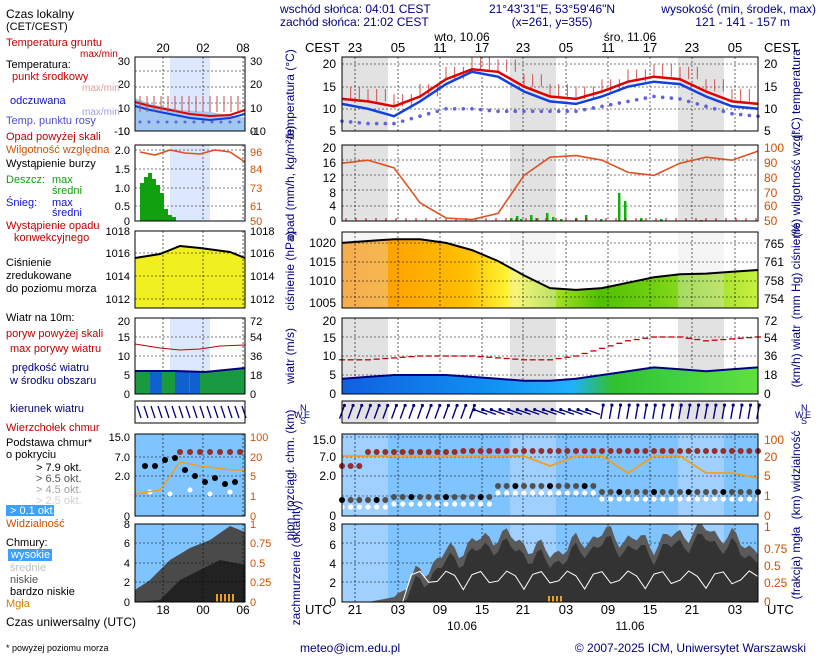 This screenshot has height=660, width=820. Describe the element at coordinates (38, 276) in the screenshot. I see `pressure-label-2: zredukowane` at that location.